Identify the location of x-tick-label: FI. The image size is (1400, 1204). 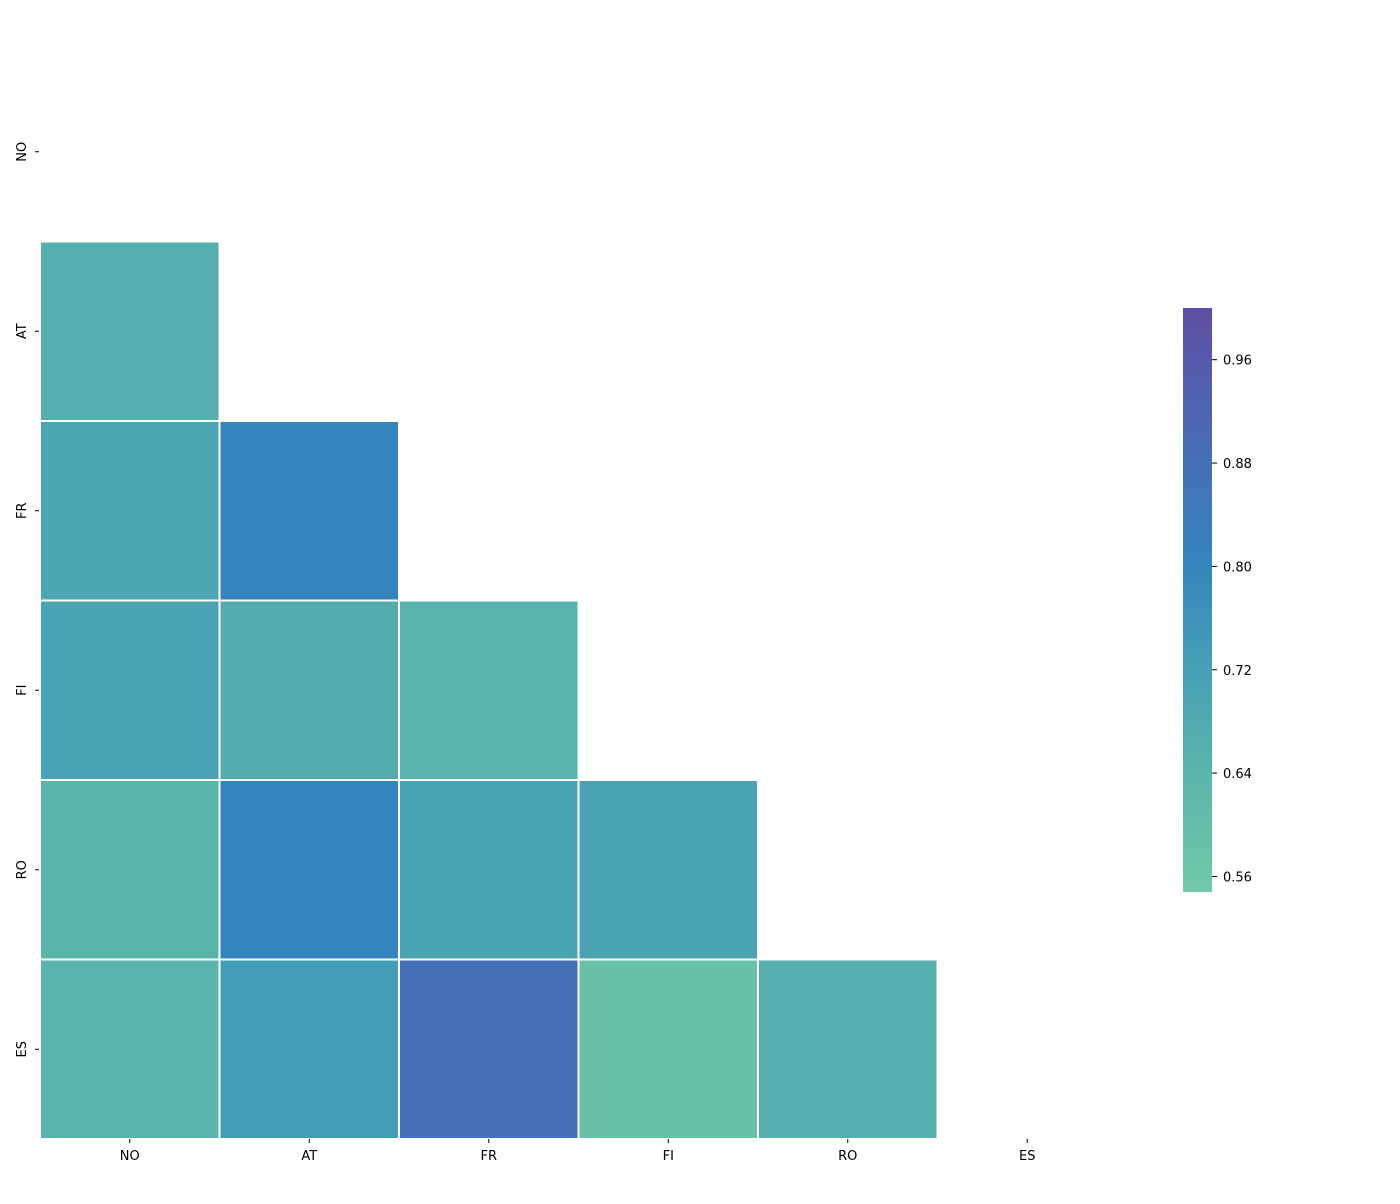
(668, 1156).